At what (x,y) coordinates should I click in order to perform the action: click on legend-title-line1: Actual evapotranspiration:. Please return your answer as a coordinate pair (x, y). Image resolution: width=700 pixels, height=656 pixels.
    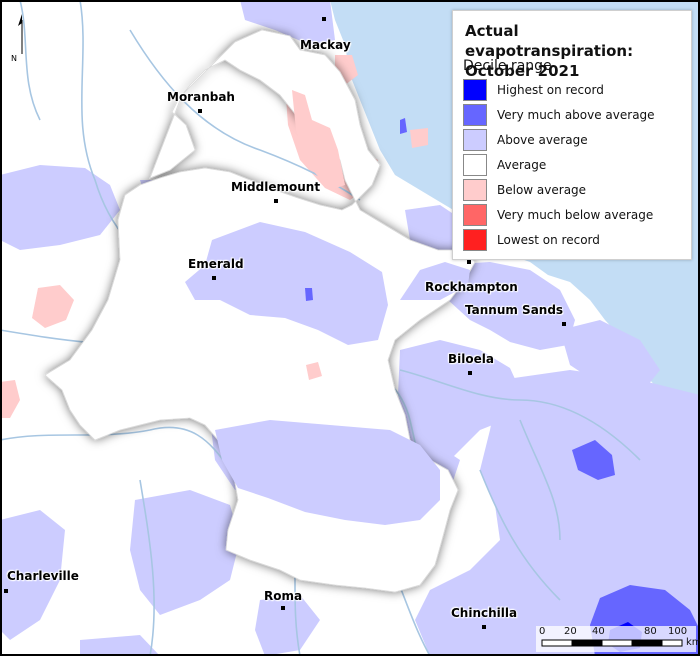
    Looking at the image, I should click on (549, 41).